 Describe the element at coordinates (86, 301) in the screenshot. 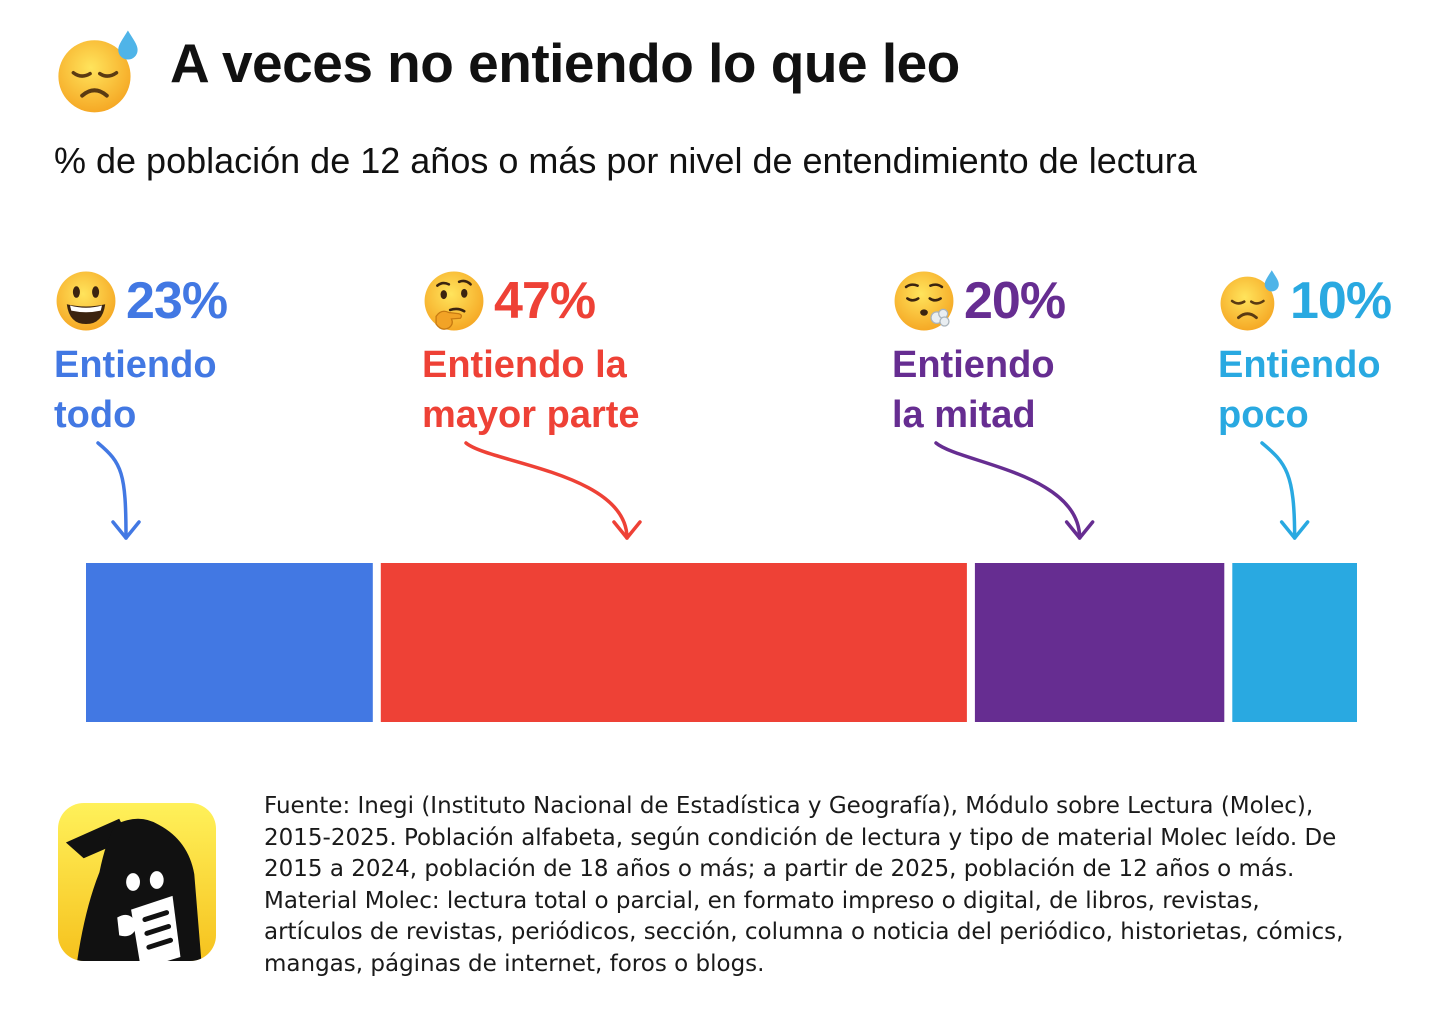

I see `grinning-face-icon` at that location.